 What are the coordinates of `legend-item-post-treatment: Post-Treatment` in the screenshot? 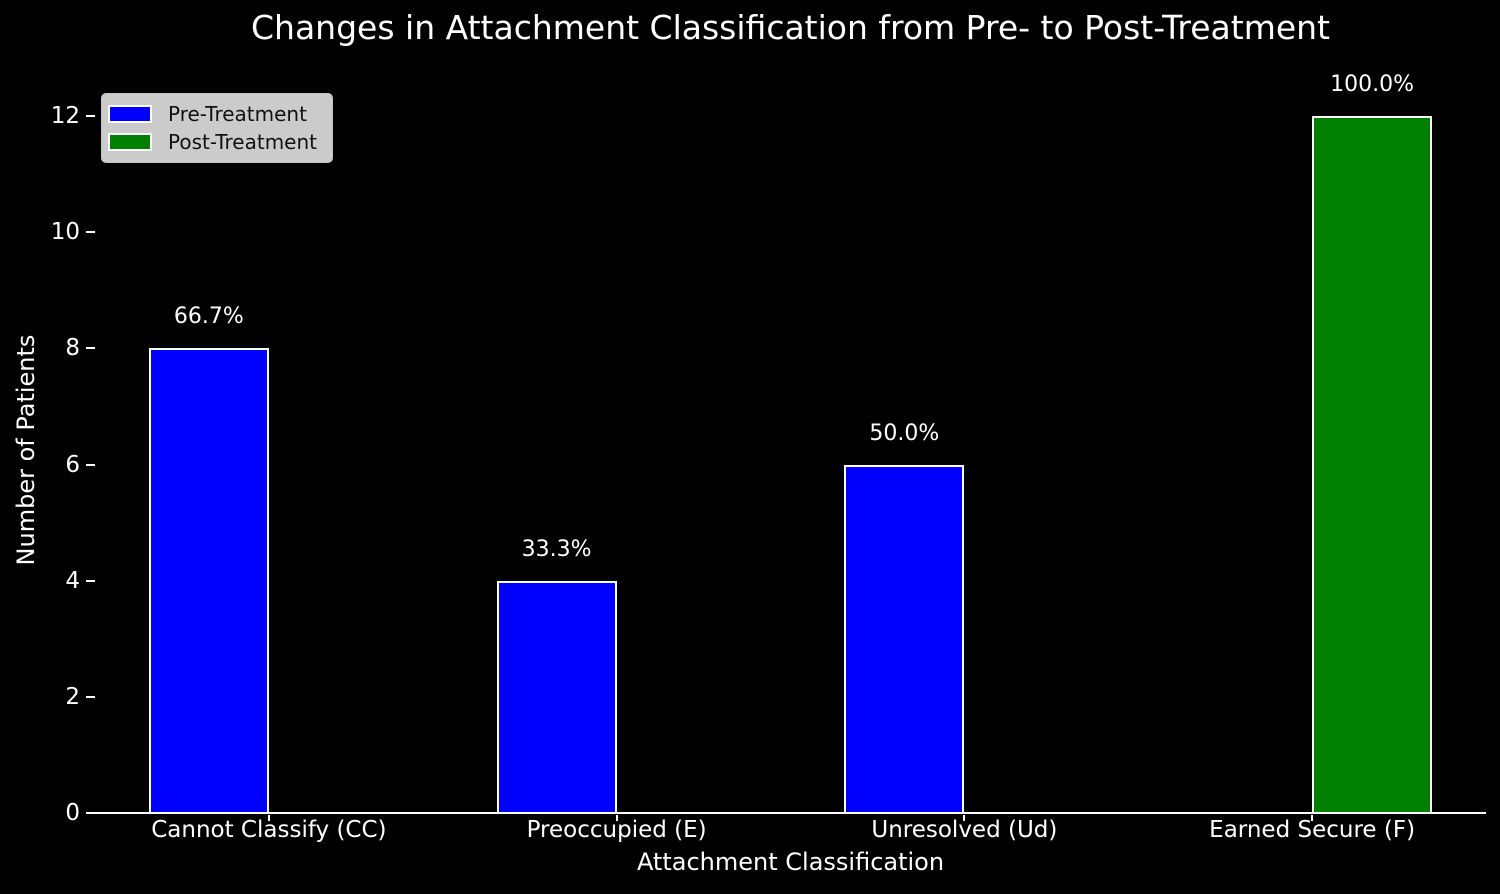 It's located at (215, 142).